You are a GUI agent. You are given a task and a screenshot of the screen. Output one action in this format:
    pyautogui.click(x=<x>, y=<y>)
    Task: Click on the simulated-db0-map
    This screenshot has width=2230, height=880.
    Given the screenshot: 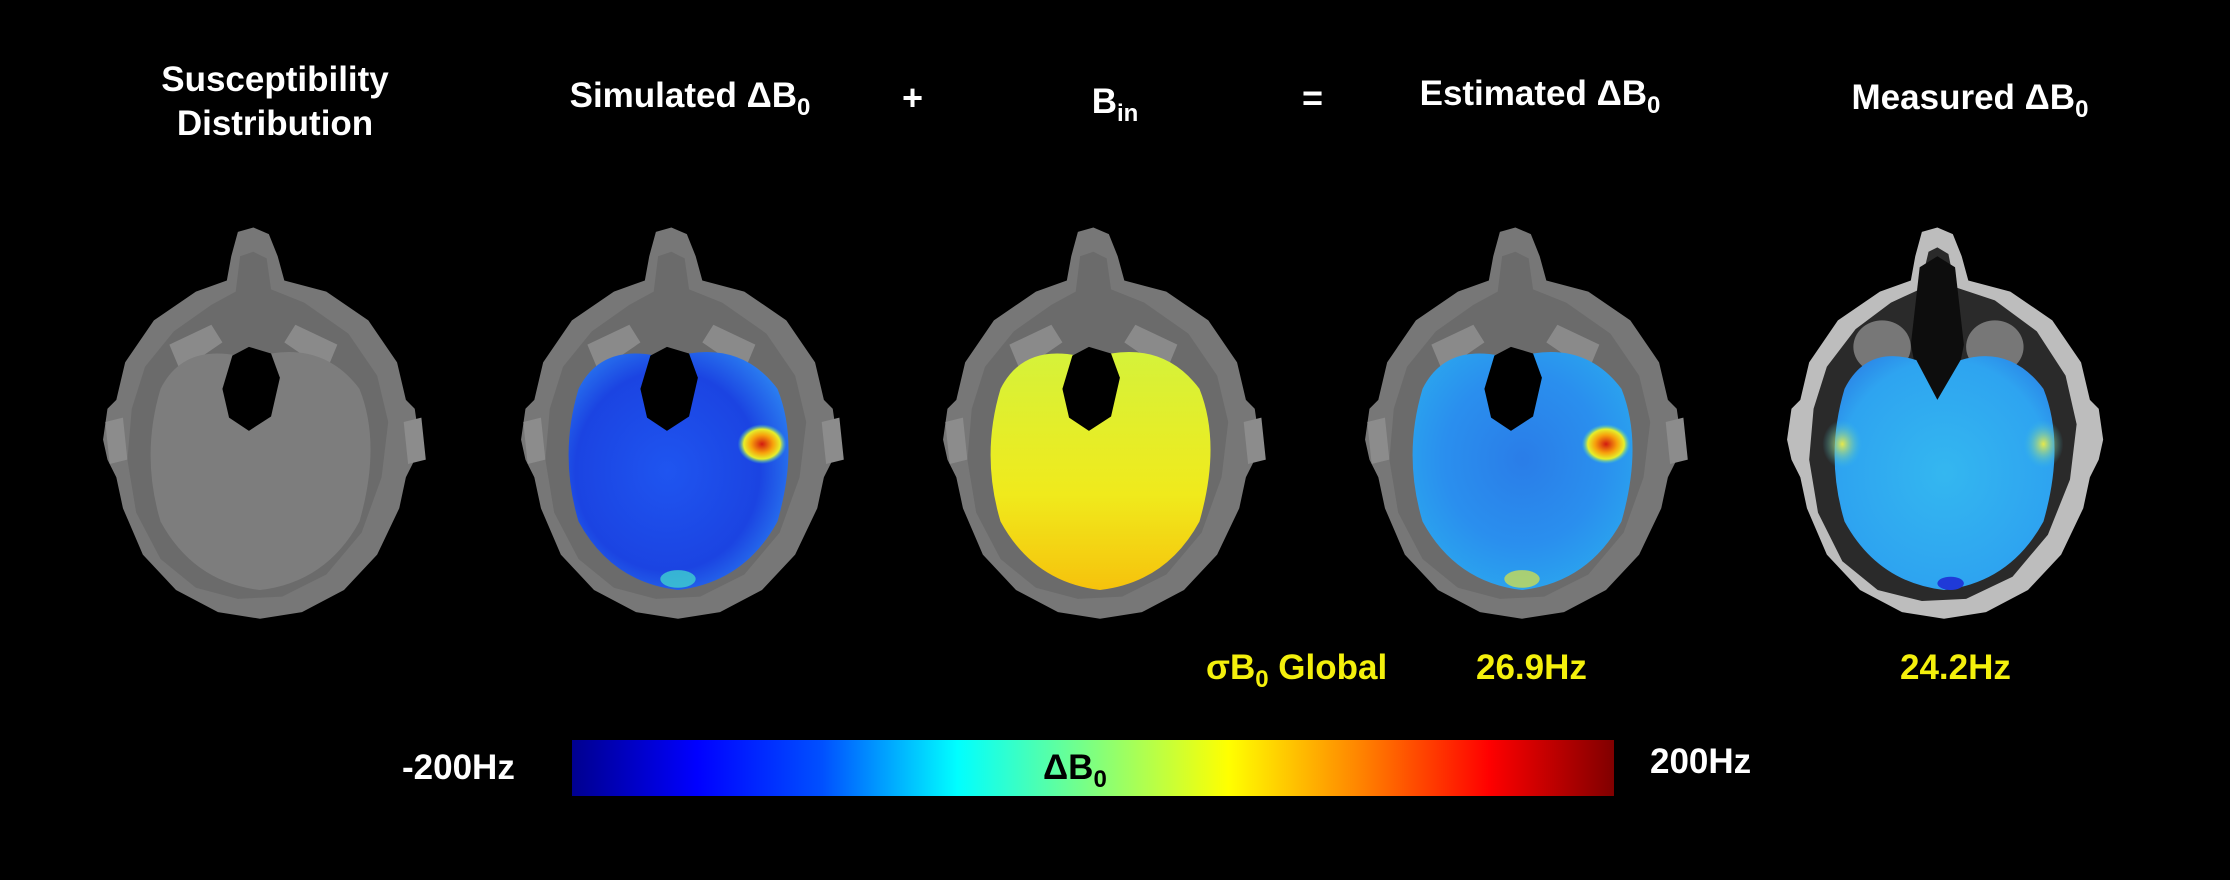 What is the action you would take?
    pyautogui.click(x=682, y=423)
    